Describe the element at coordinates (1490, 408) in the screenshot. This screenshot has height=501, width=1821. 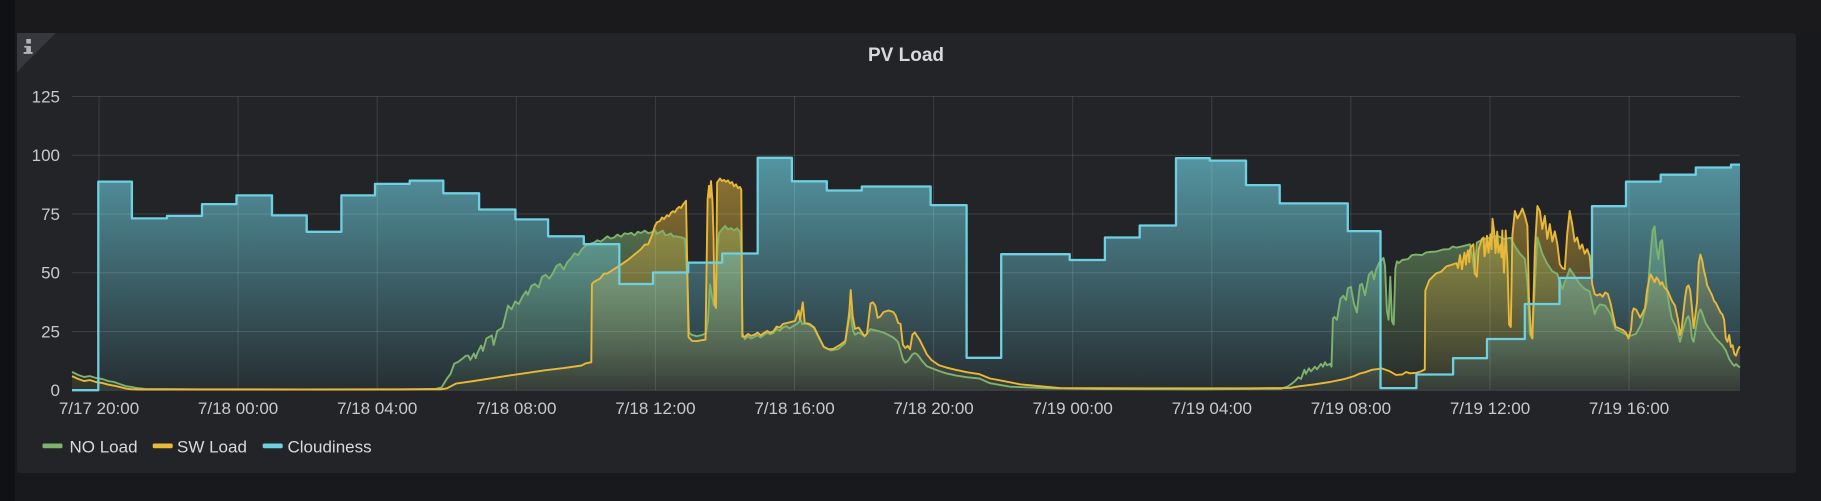
I see `svg-text: 7/19 12:00` at that location.